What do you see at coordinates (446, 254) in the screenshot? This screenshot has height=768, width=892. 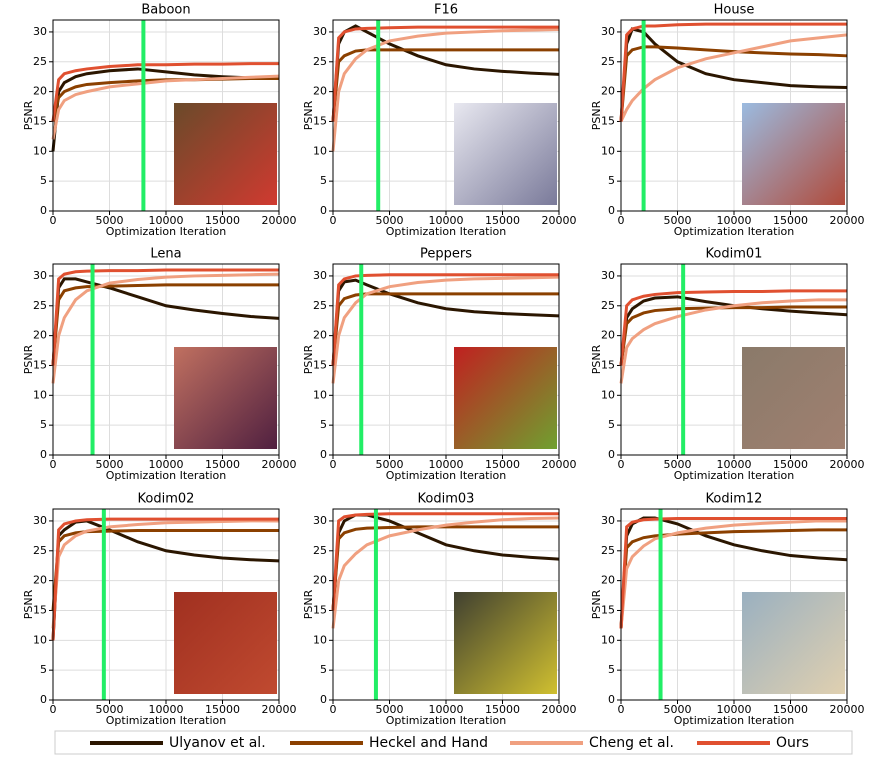 I see `subplot-title: Peppers` at bounding box center [446, 254].